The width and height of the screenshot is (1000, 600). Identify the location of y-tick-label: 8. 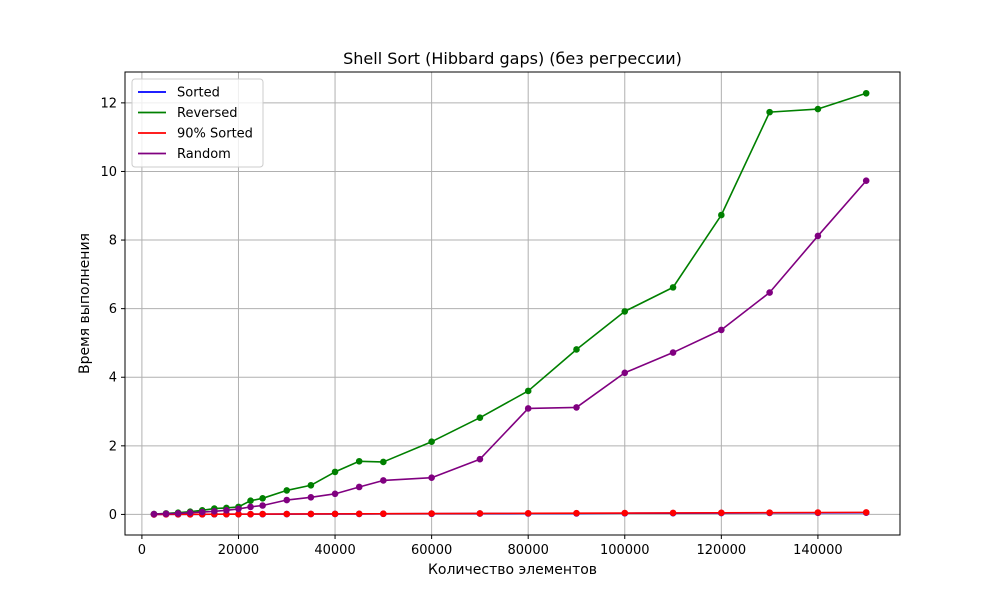
(113, 241).